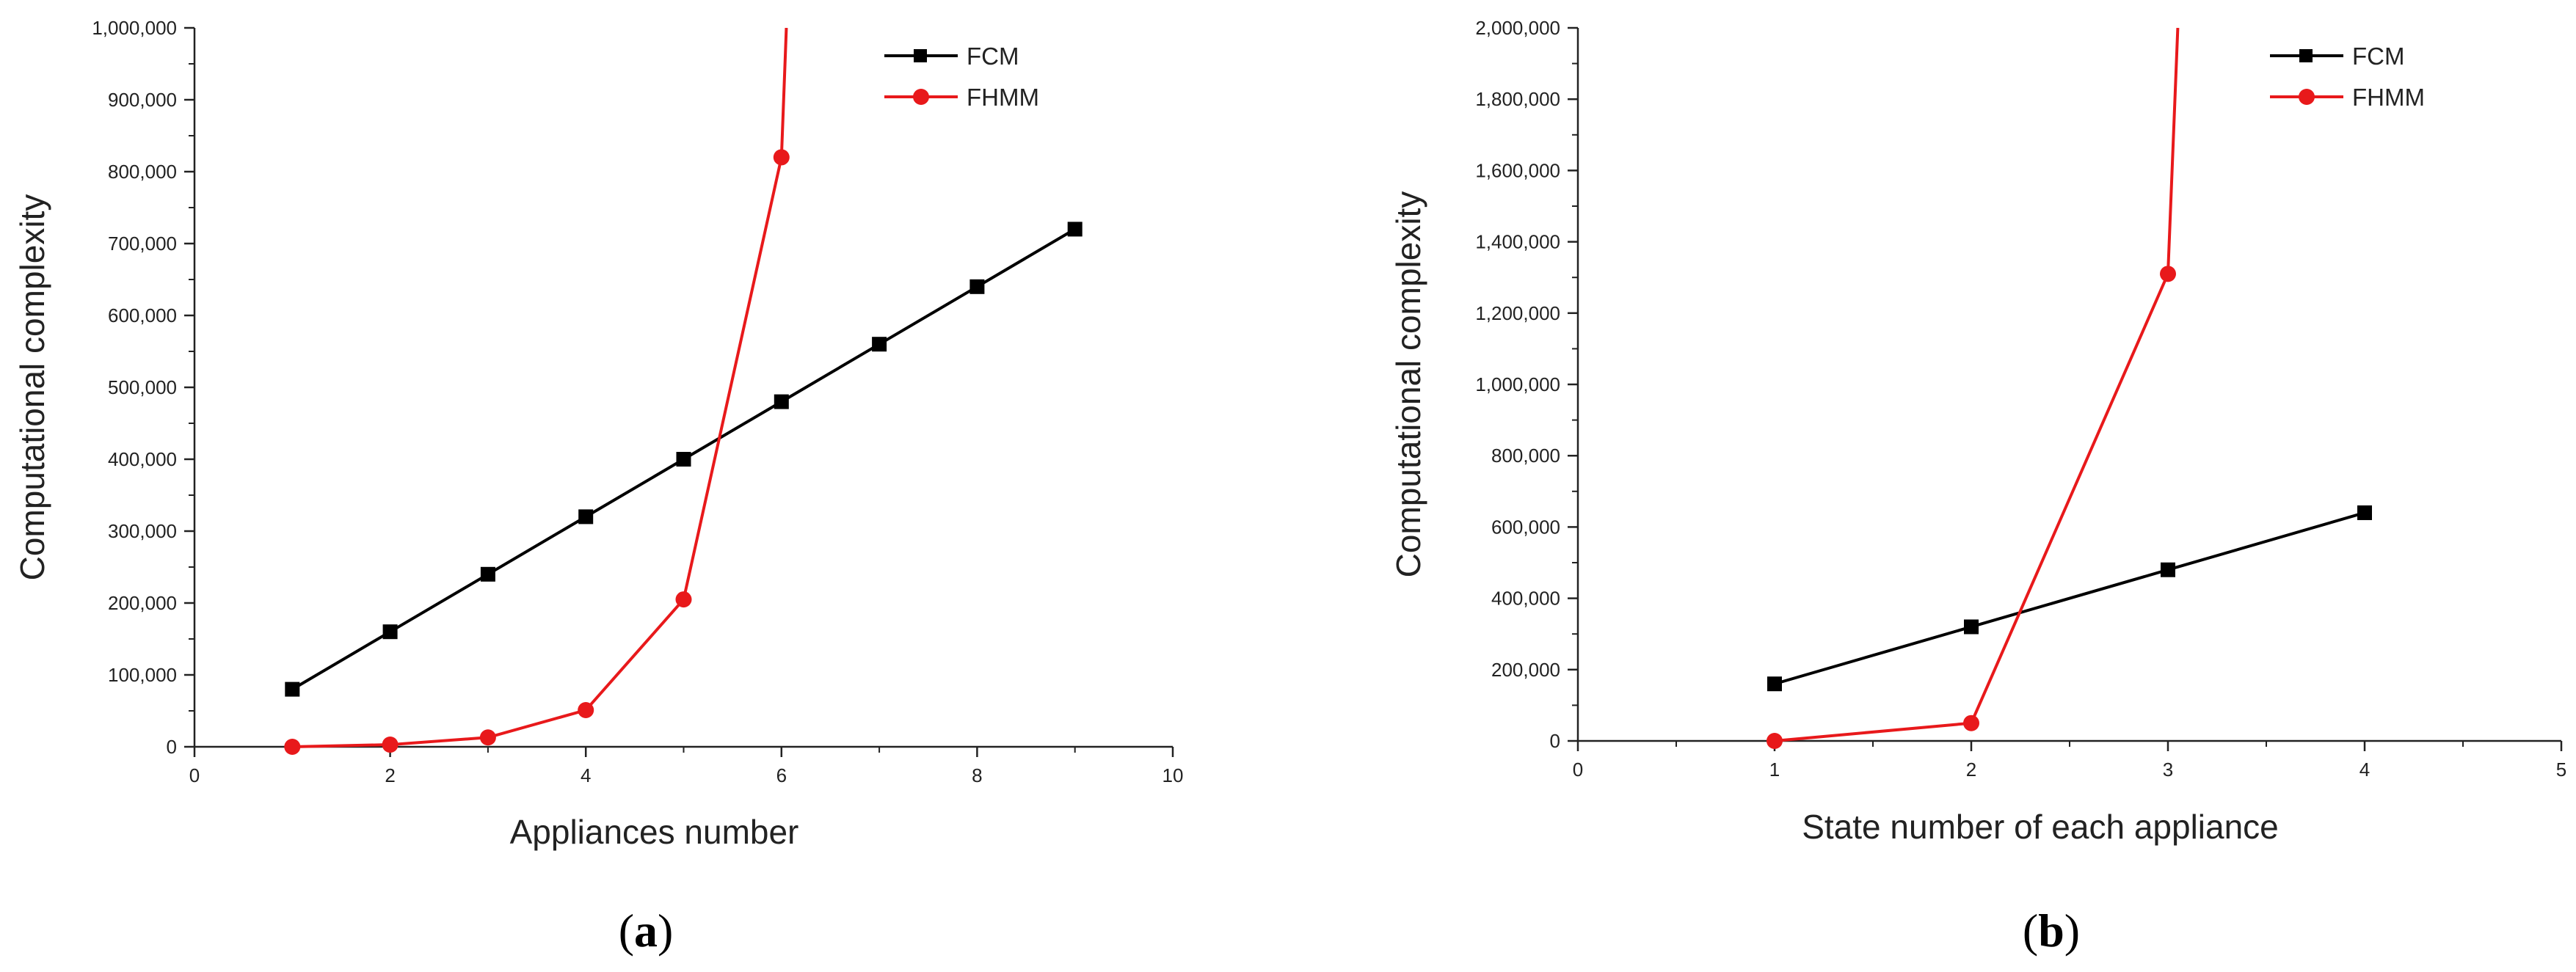 The image size is (2576, 972). What do you see at coordinates (654, 832) in the screenshot?
I see `x-axis-title: Appliances number` at bounding box center [654, 832].